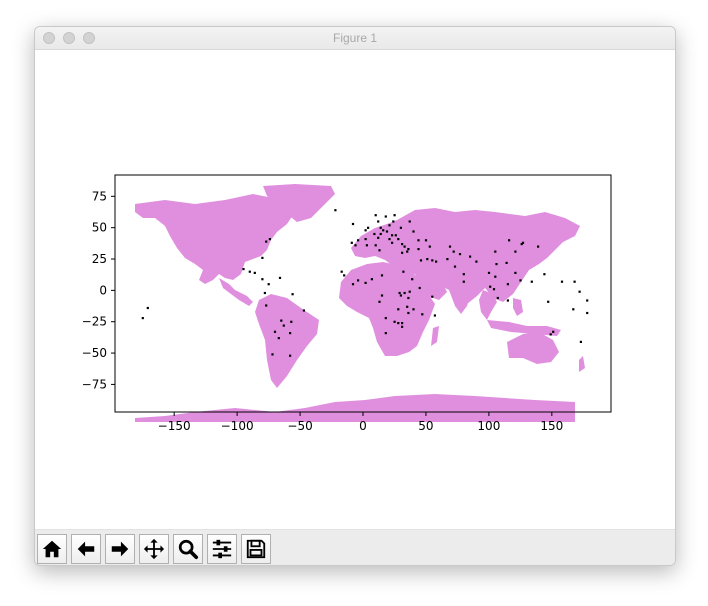 The width and height of the screenshot is (708, 606). What do you see at coordinates (582, 364) in the screenshot?
I see `land-new-zealand` at bounding box center [582, 364].